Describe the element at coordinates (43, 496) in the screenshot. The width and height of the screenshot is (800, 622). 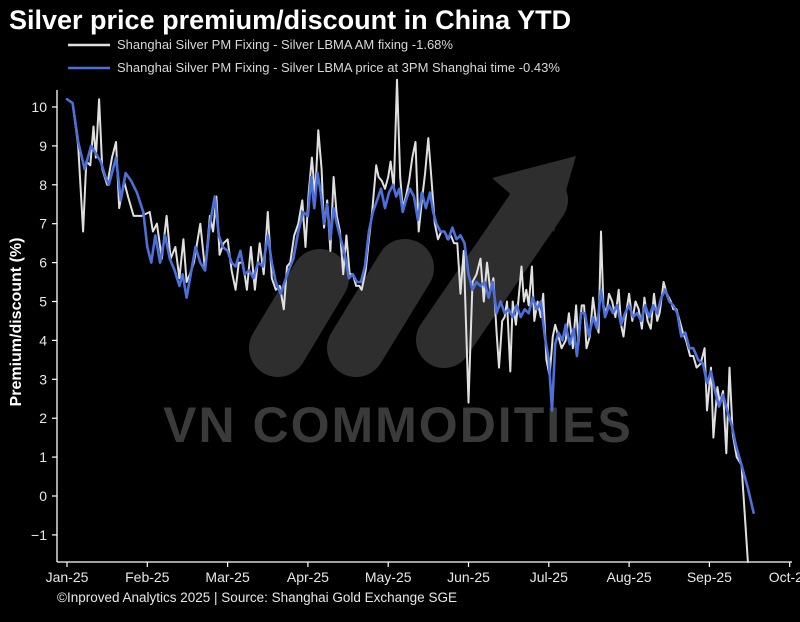
I see `y-tick-label: 0` at that location.